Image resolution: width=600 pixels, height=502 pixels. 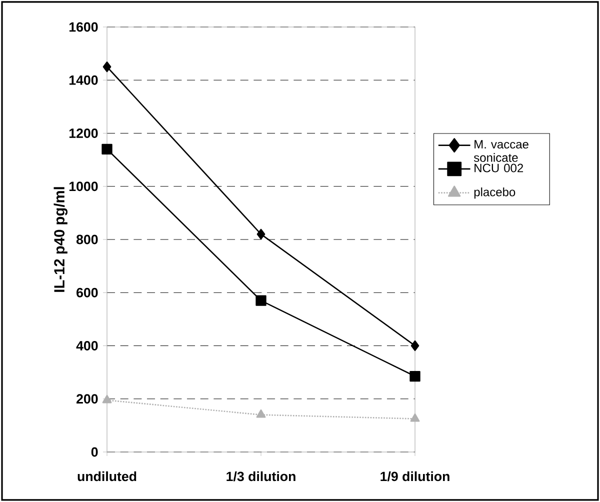 What do you see at coordinates (501, 151) in the screenshot?
I see `legend-label: M. vaccae sonicate` at bounding box center [501, 151].